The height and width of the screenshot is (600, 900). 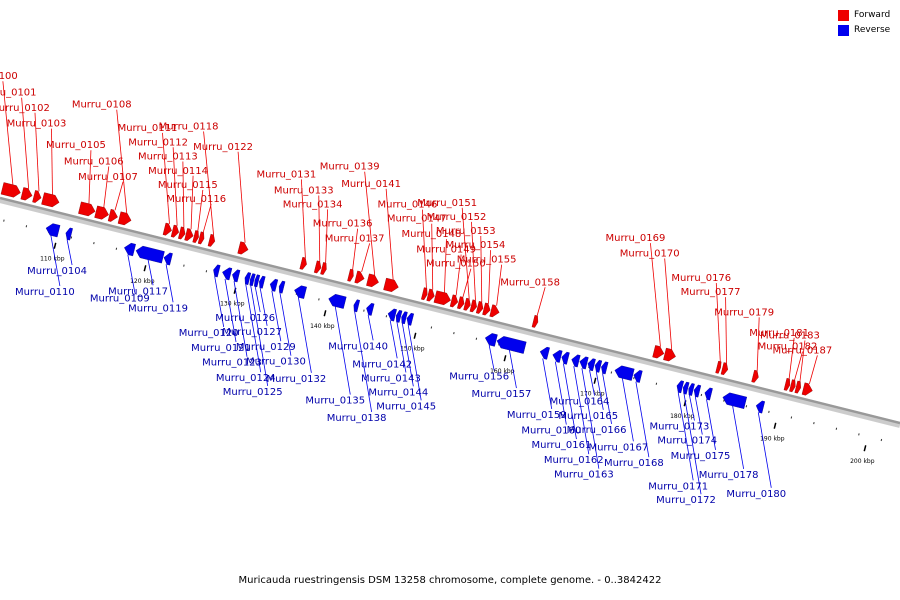 I want to click on gene-label-murru_0178: Murru_0178, so click(x=729, y=475).